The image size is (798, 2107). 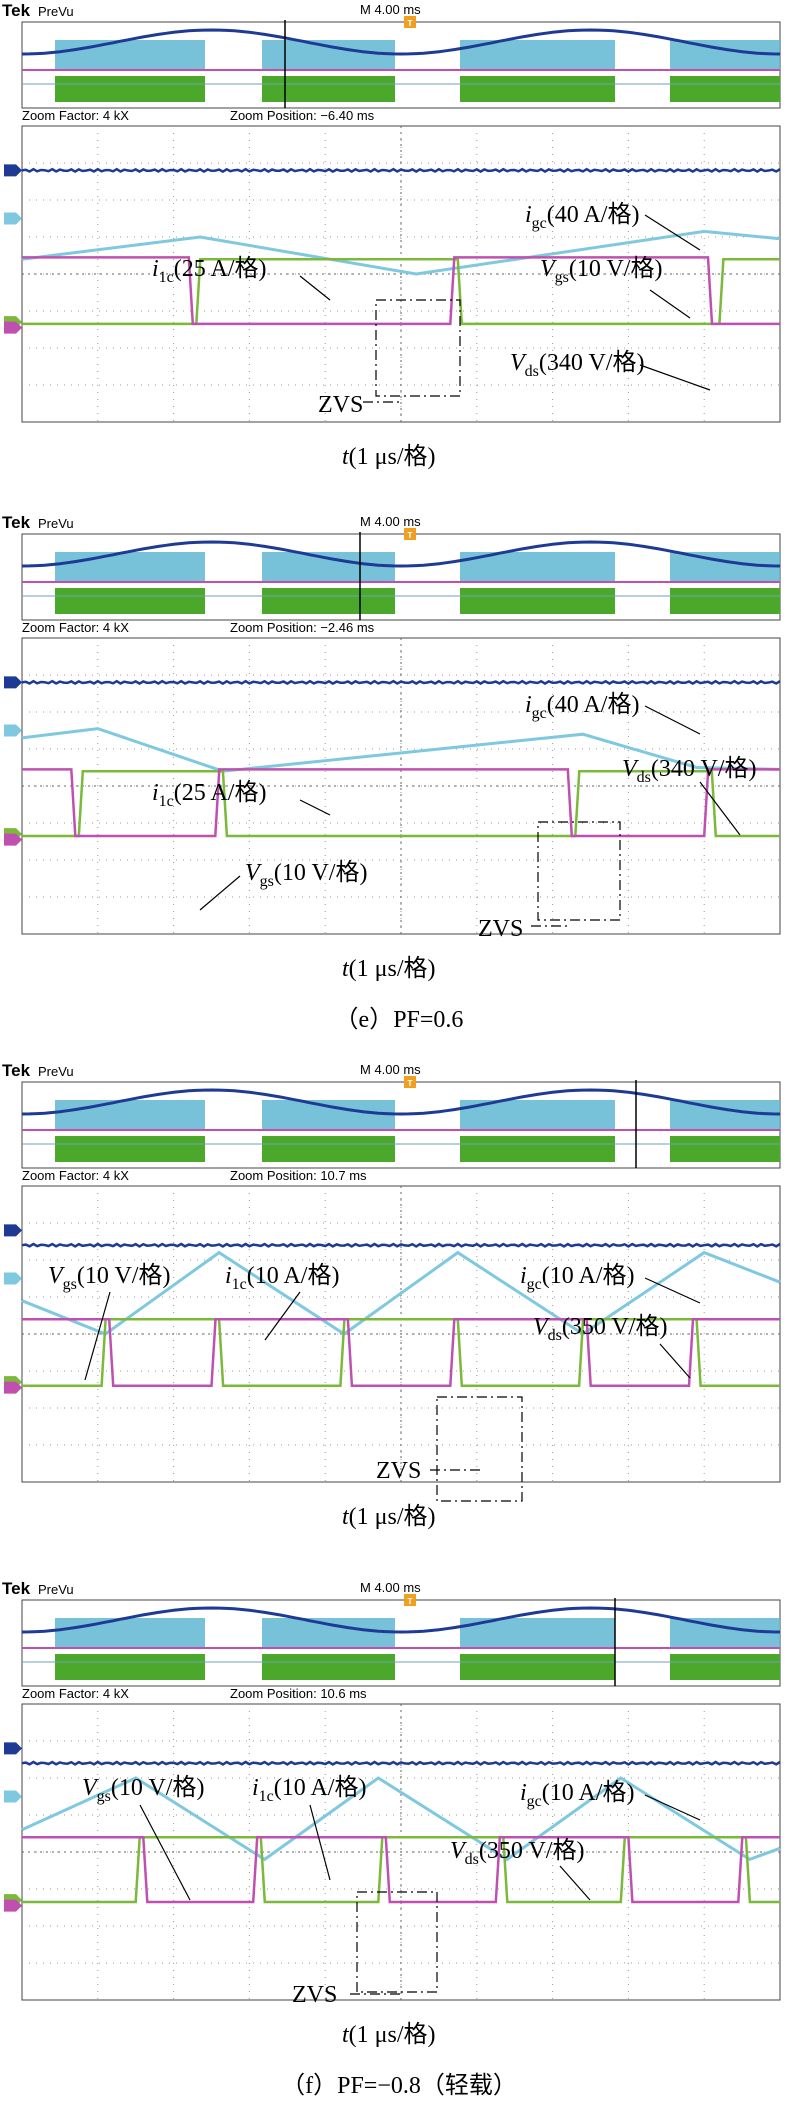 What do you see at coordinates (75, 1175) in the screenshot?
I see `zoom-factor-label: Zoom Factor: 4 kX` at bounding box center [75, 1175].